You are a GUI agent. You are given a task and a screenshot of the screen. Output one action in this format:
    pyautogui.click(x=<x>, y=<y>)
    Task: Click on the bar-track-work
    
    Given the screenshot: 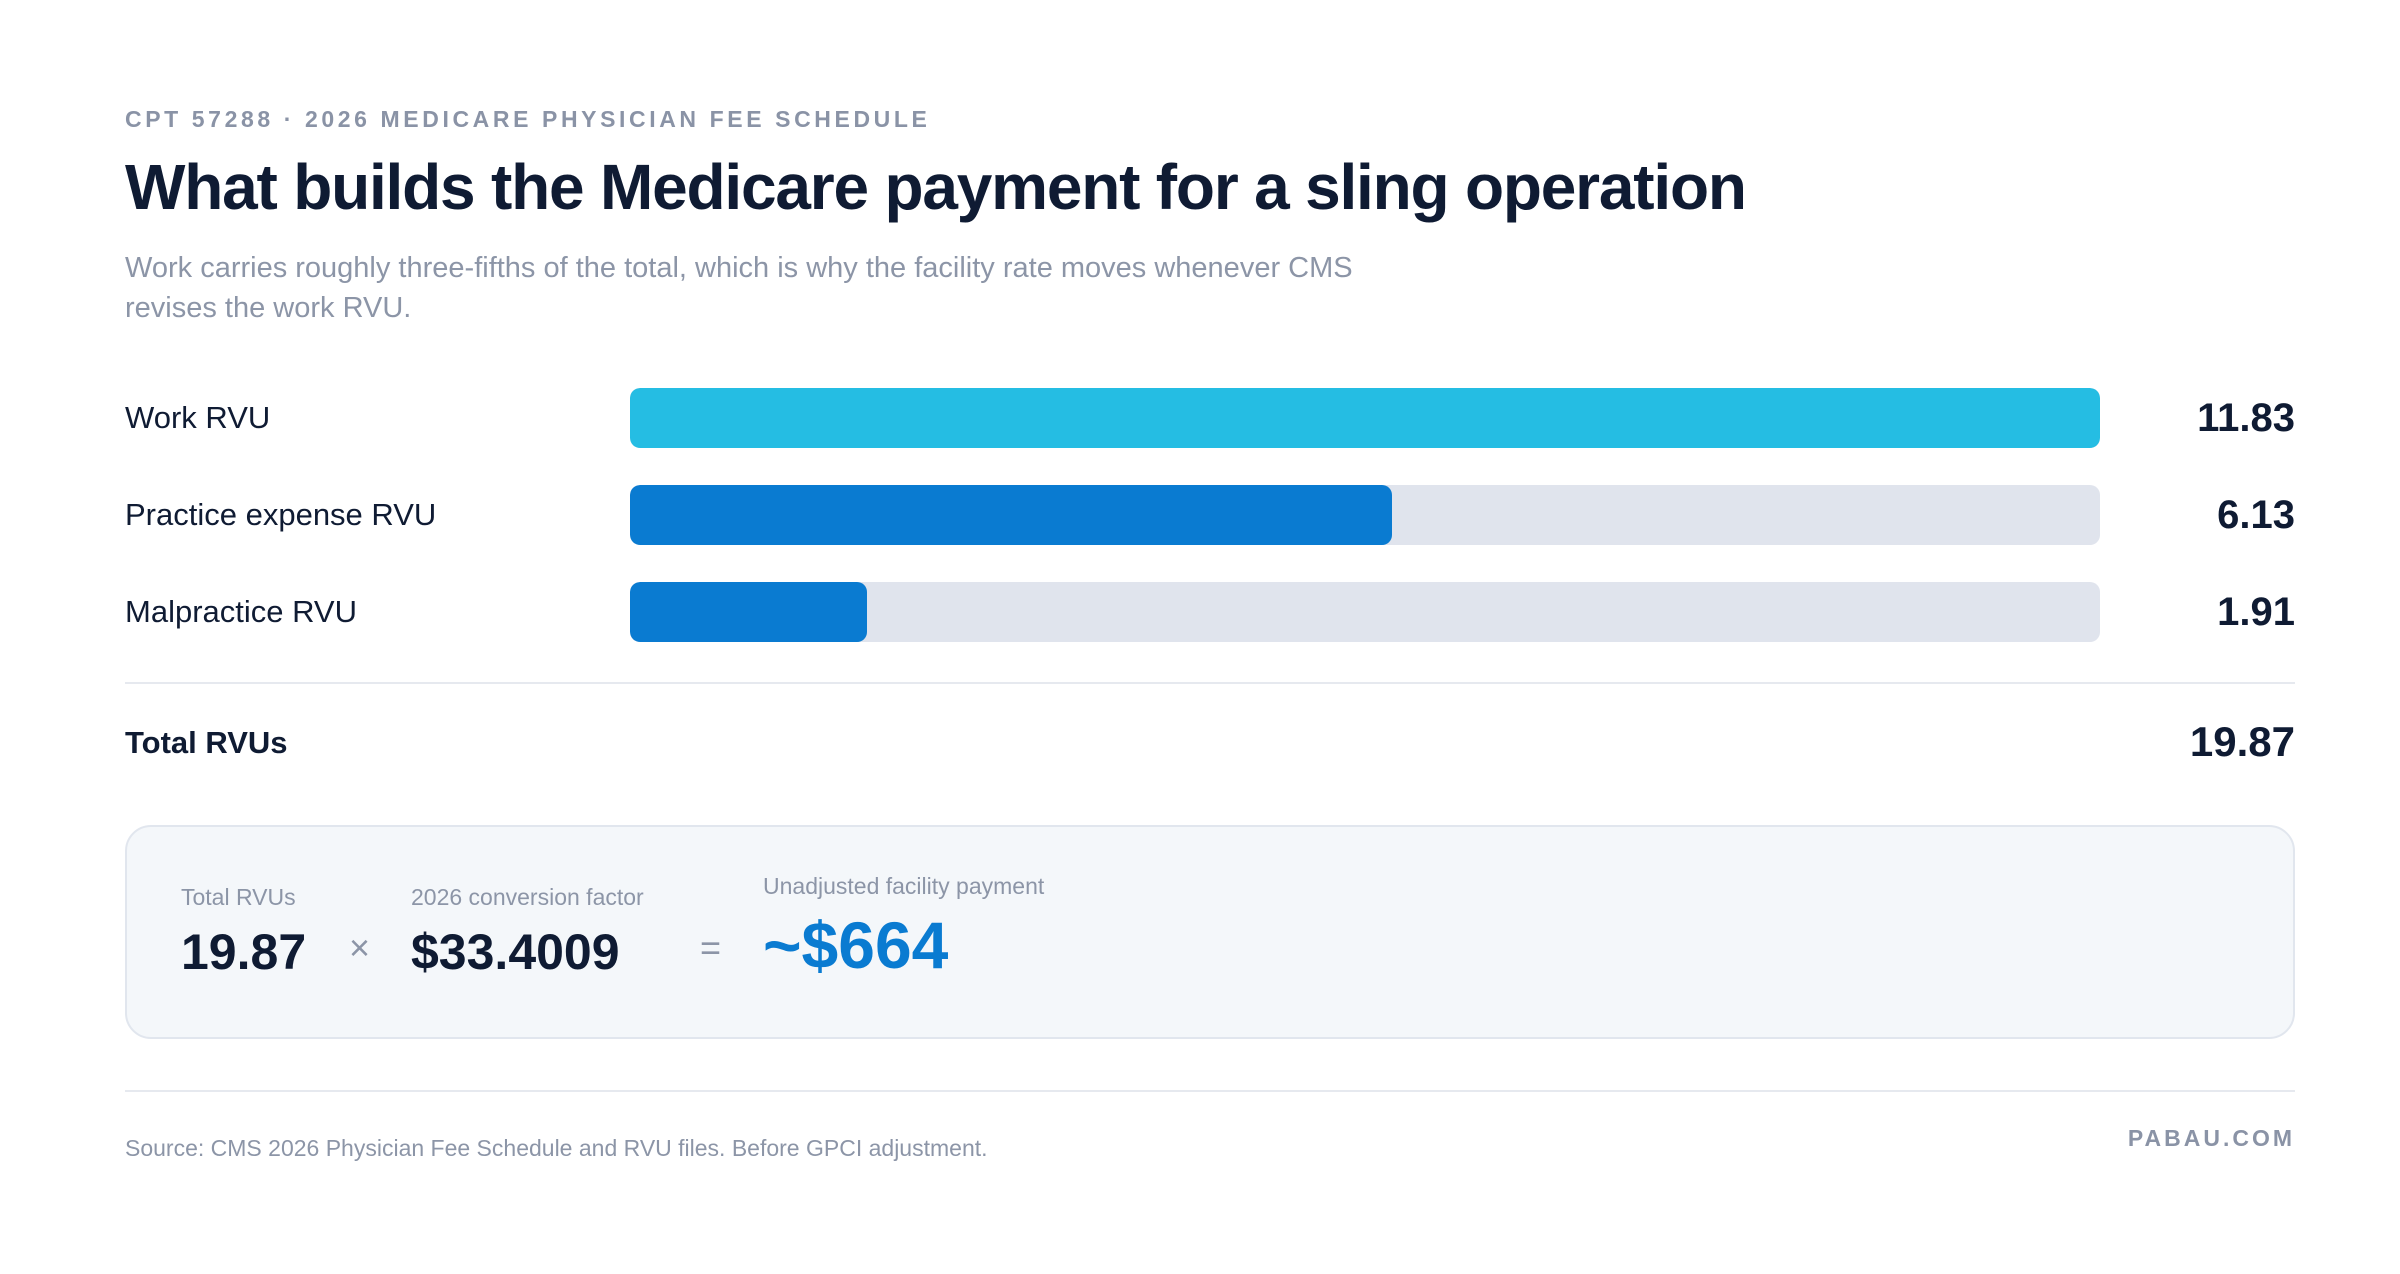 What is the action you would take?
    pyautogui.click(x=1365, y=418)
    